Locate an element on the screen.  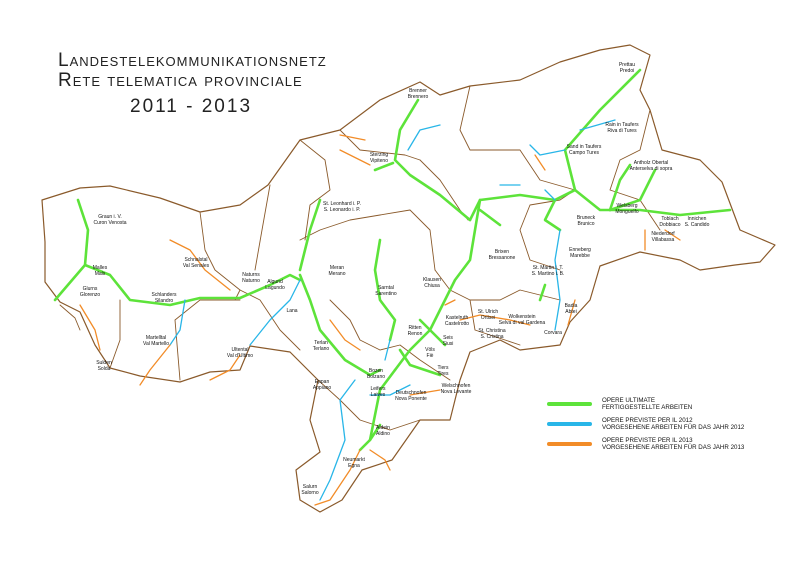
place-label-de: Welschnofen is located at coordinates (456, 386).